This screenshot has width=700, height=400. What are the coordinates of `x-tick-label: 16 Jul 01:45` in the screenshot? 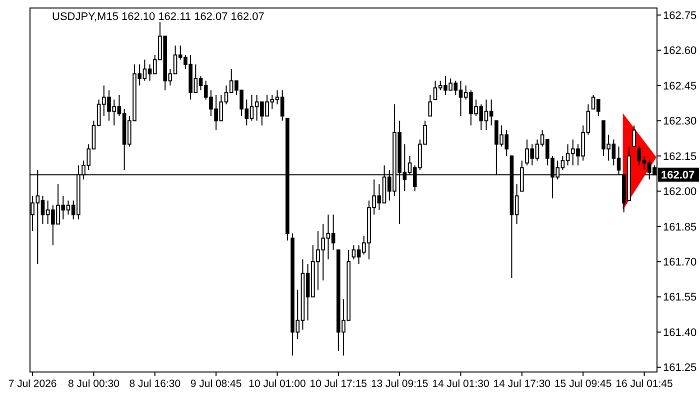 It's located at (645, 384).